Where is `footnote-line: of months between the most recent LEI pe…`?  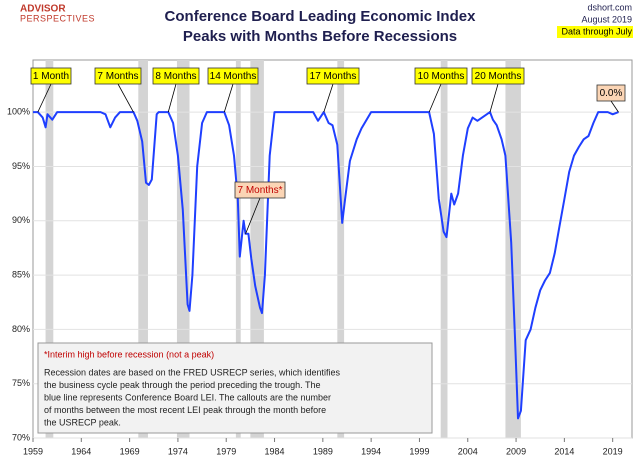 footnote-line: of months between the most recent LEI pe… is located at coordinates (185, 410).